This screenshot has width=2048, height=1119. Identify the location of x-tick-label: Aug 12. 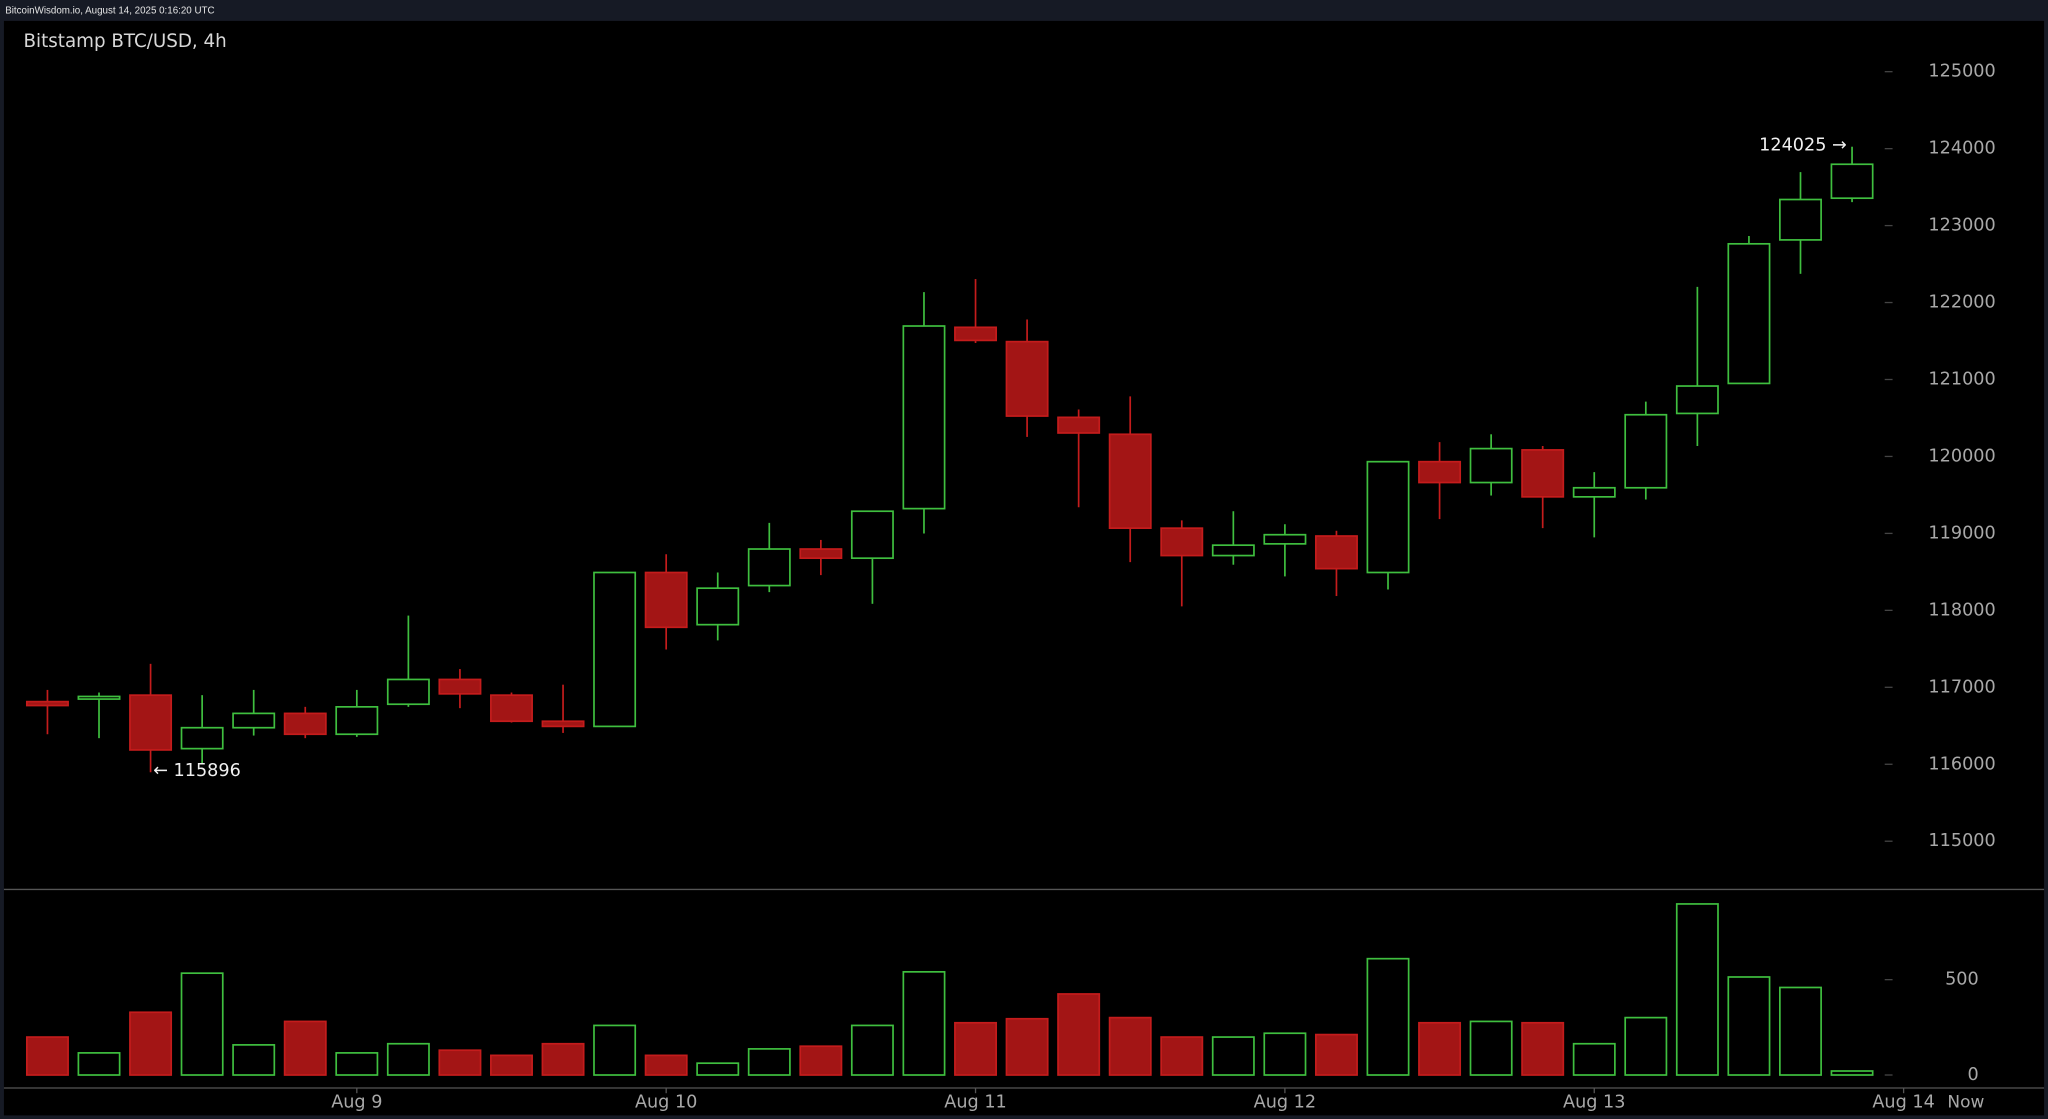
(1285, 1102).